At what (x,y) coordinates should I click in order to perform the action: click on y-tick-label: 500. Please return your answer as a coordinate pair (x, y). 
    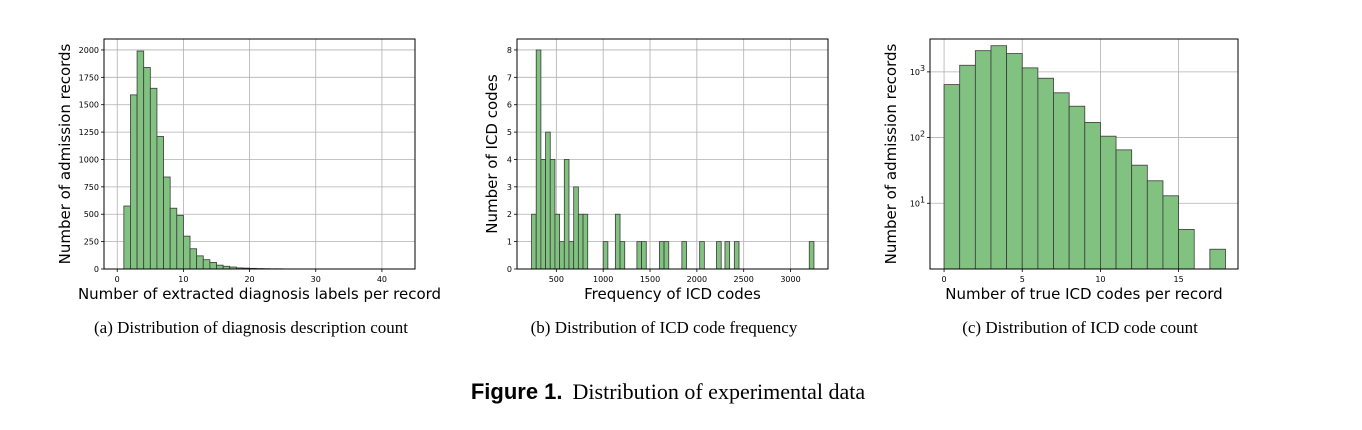
    Looking at the image, I should click on (91, 214).